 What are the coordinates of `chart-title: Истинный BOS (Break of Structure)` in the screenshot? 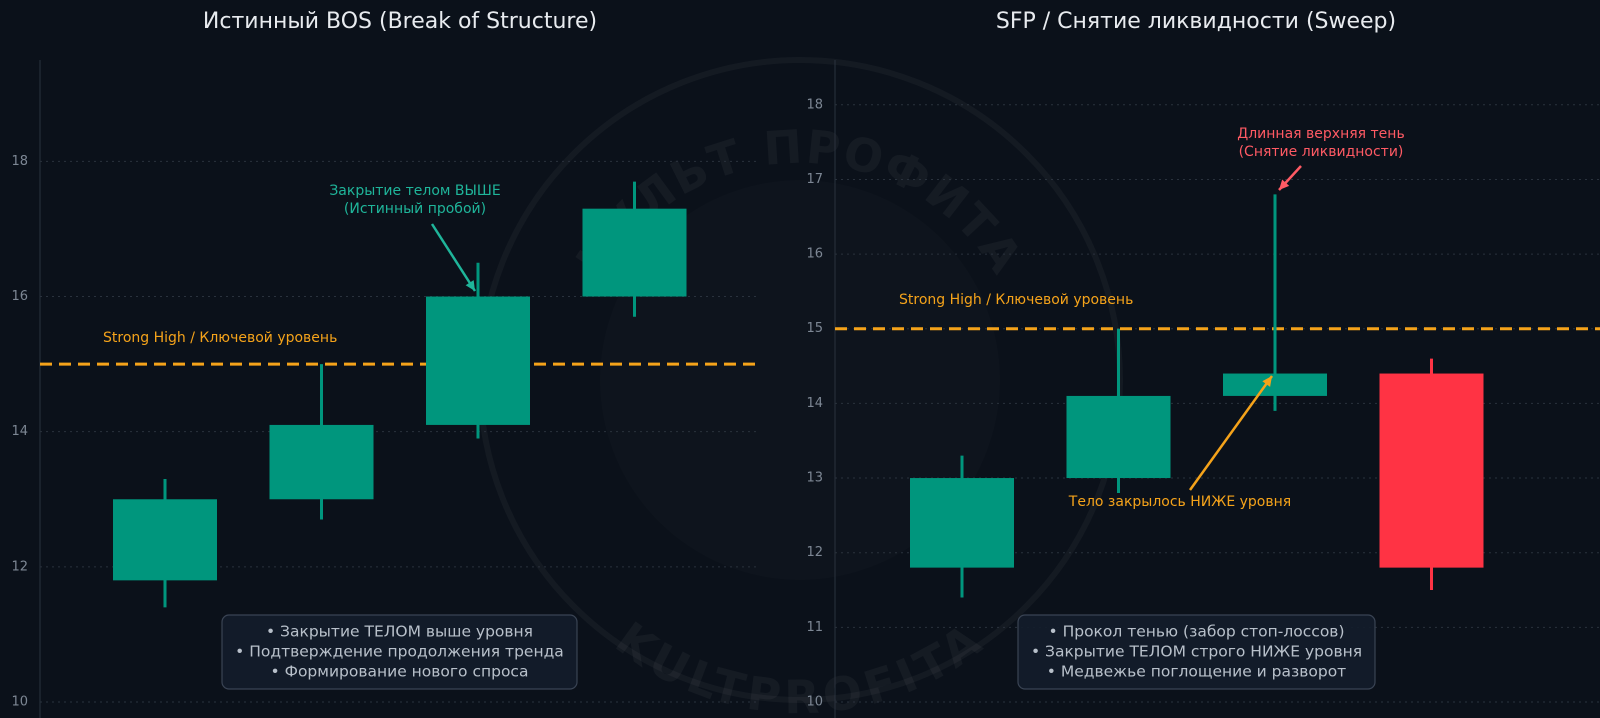 It's located at (400, 21).